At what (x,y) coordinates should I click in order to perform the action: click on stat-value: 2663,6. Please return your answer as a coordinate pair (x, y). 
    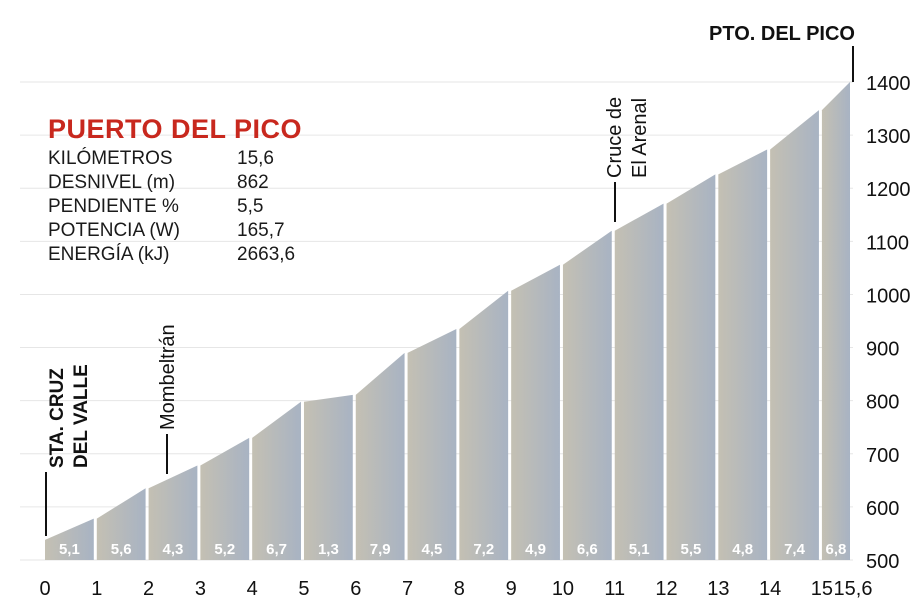
    Looking at the image, I should click on (266, 254).